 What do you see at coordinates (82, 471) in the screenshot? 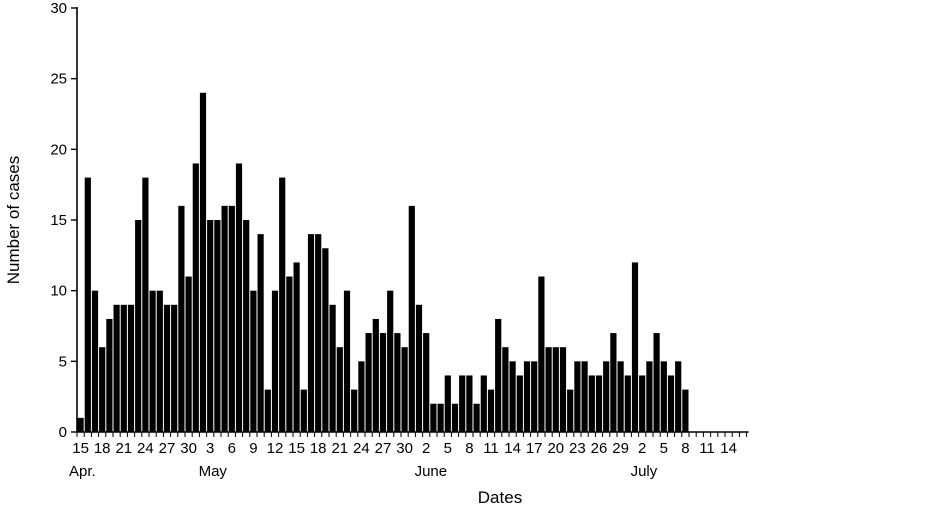
I see `month-label: Apr.` at bounding box center [82, 471].